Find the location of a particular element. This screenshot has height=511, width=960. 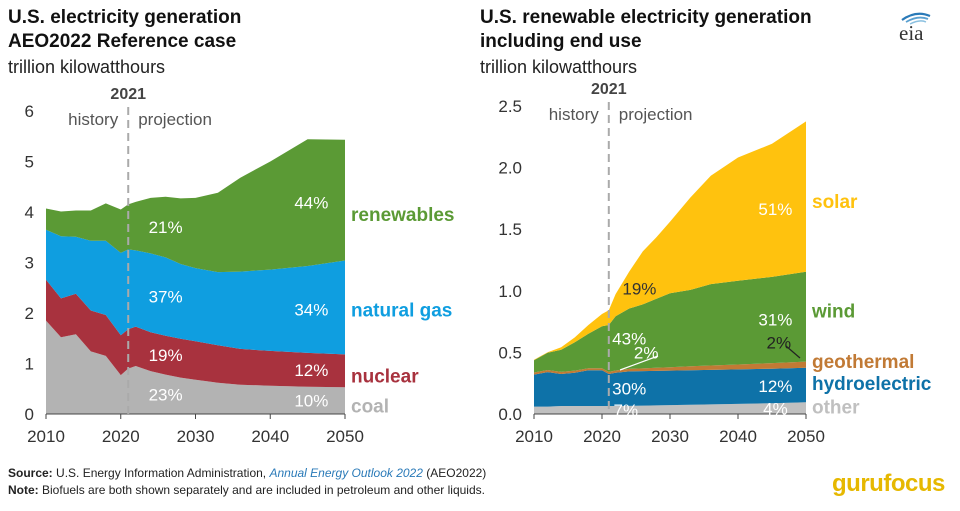

data-label-other: 4% is located at coordinates (775, 409).